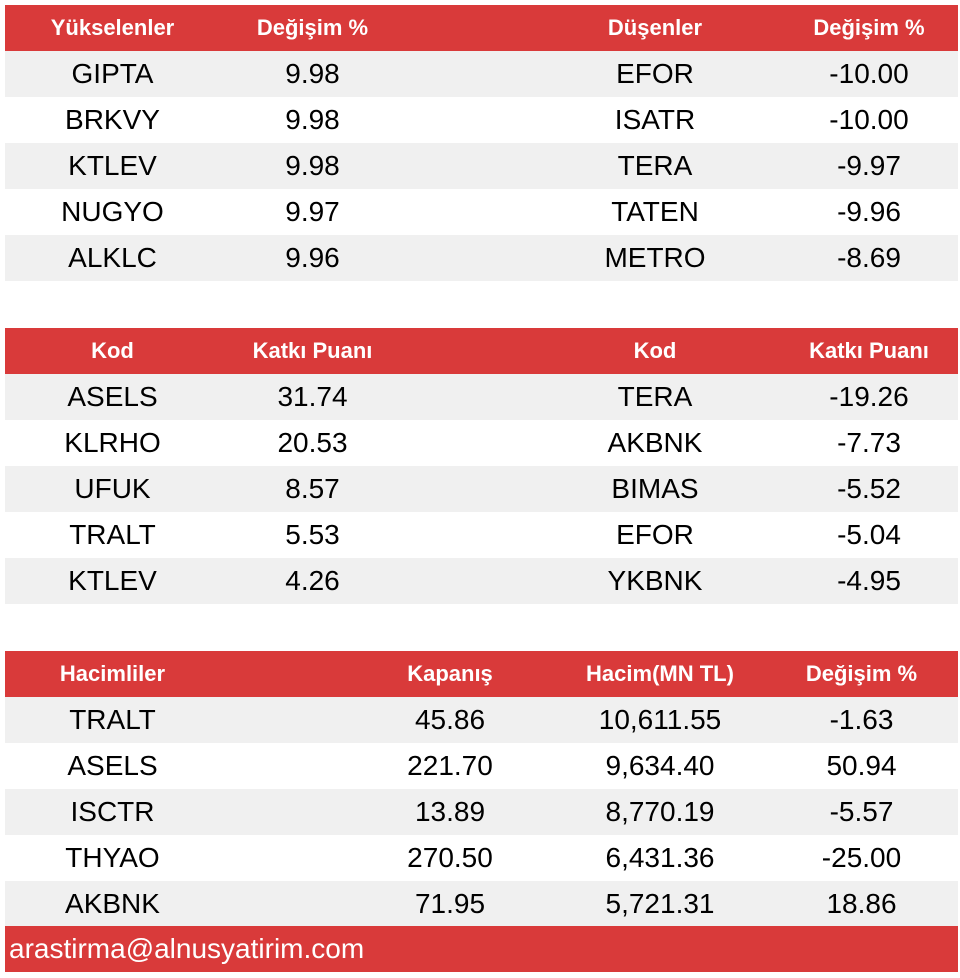 This screenshot has width=960, height=978. I want to click on table-row: AKBNK 71.95 5,721.31 18.86, so click(481, 904).